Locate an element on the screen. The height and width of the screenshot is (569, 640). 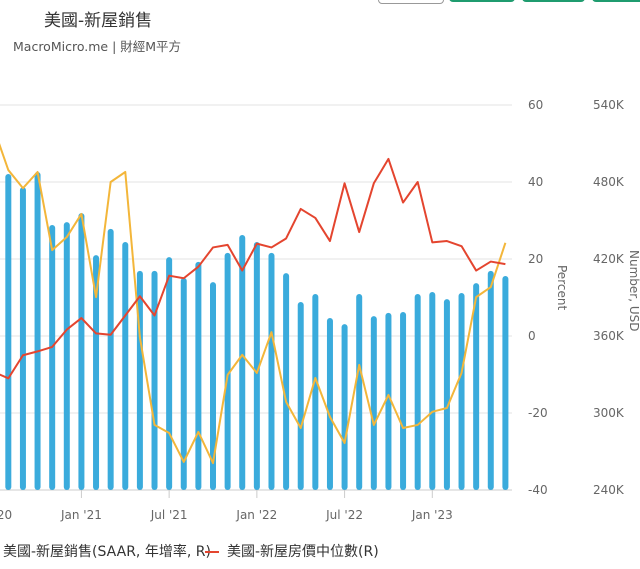
x-axis-tick: Jan '22 is located at coordinates (256, 515).